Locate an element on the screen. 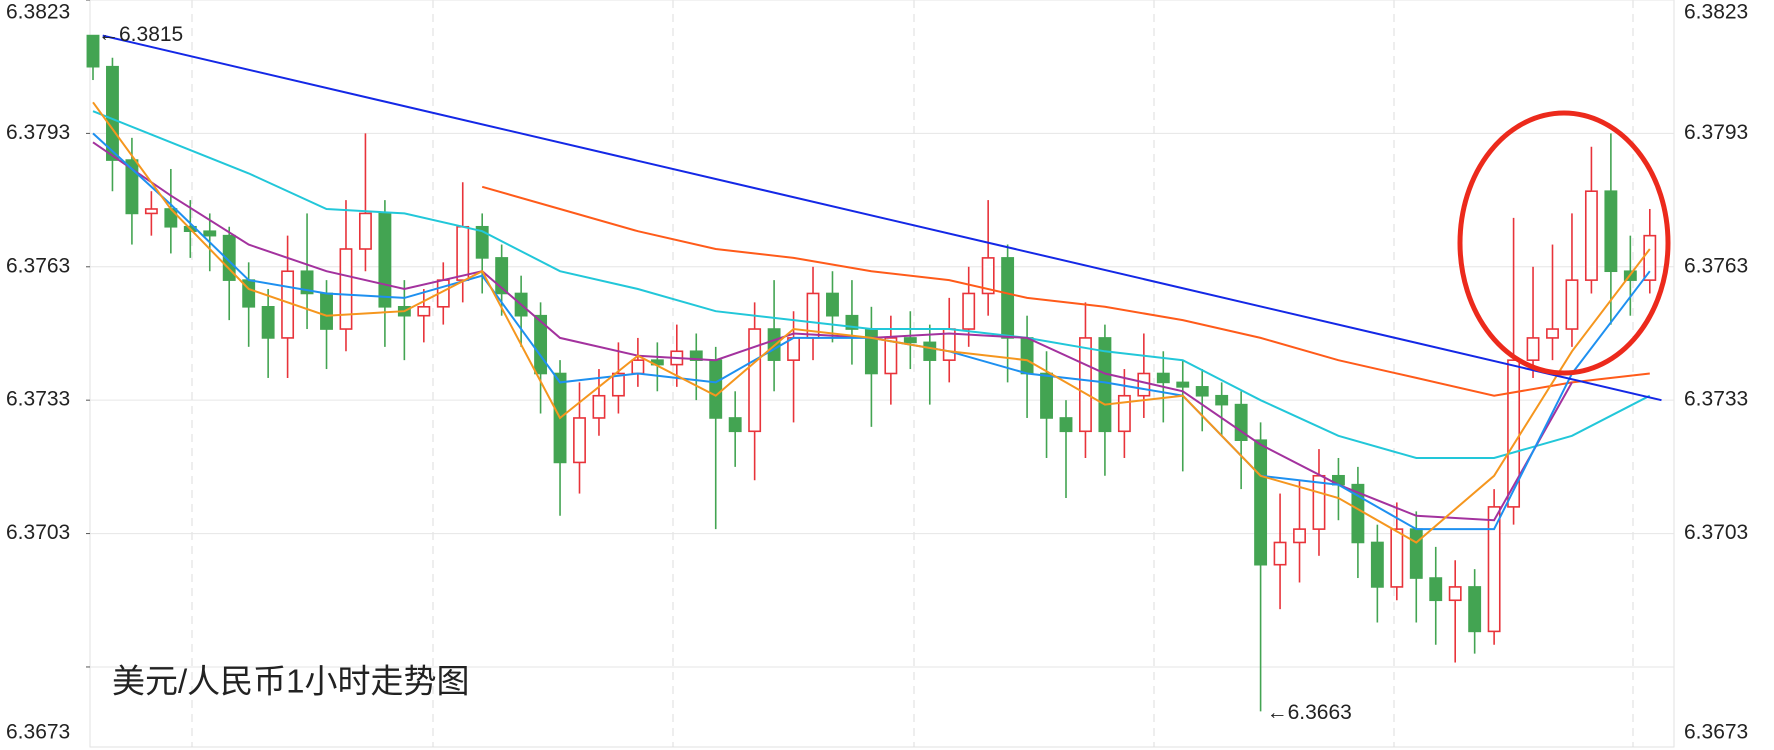 This screenshot has width=1774, height=750. highlight-circle is located at coordinates (1564, 243).